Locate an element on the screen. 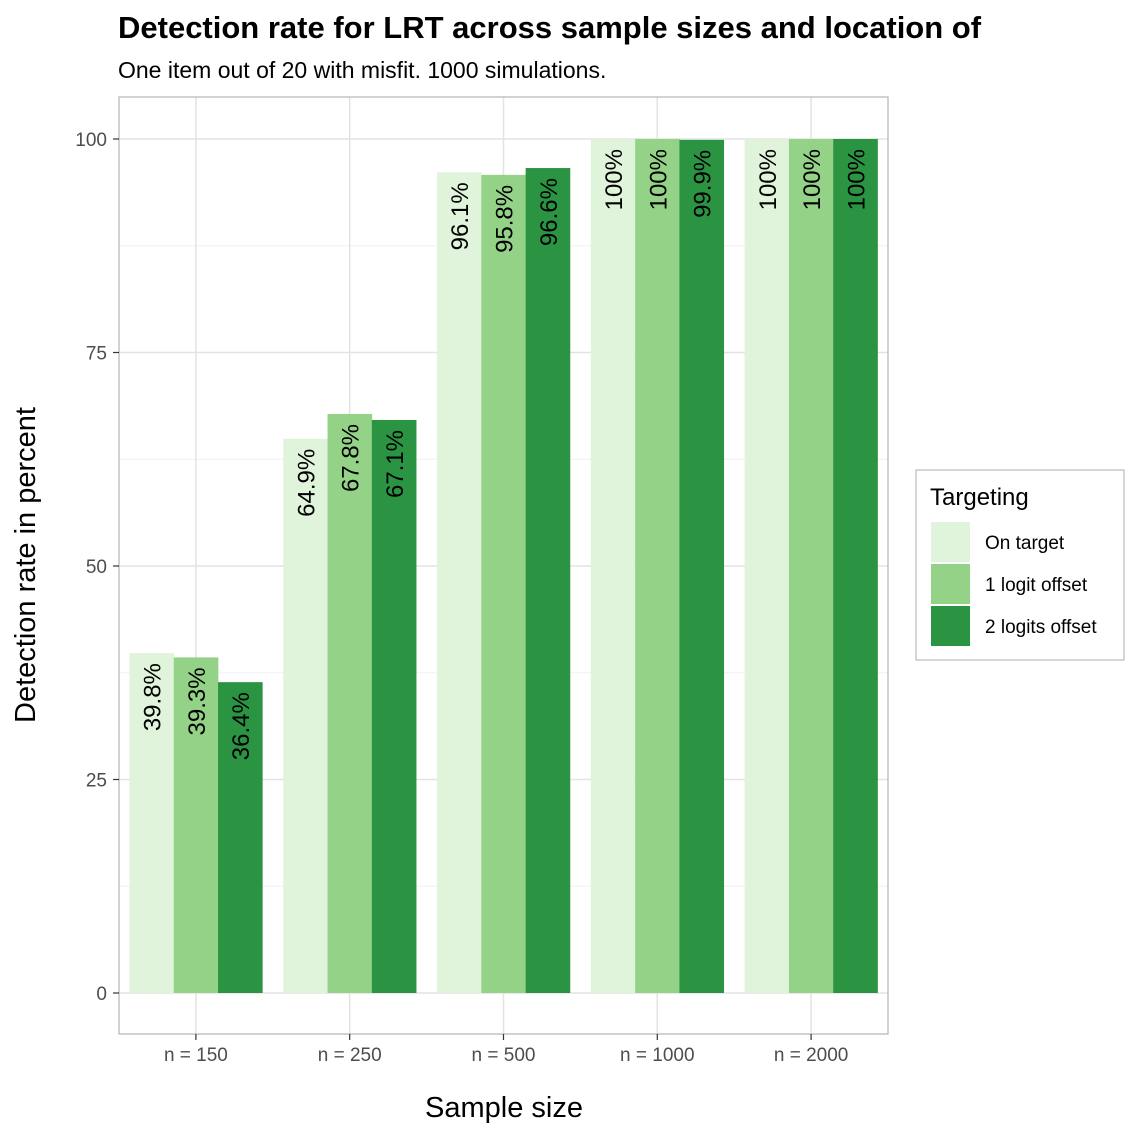  y-axis-ticks: 0 25 50 75 100 is located at coordinates (97, 567).